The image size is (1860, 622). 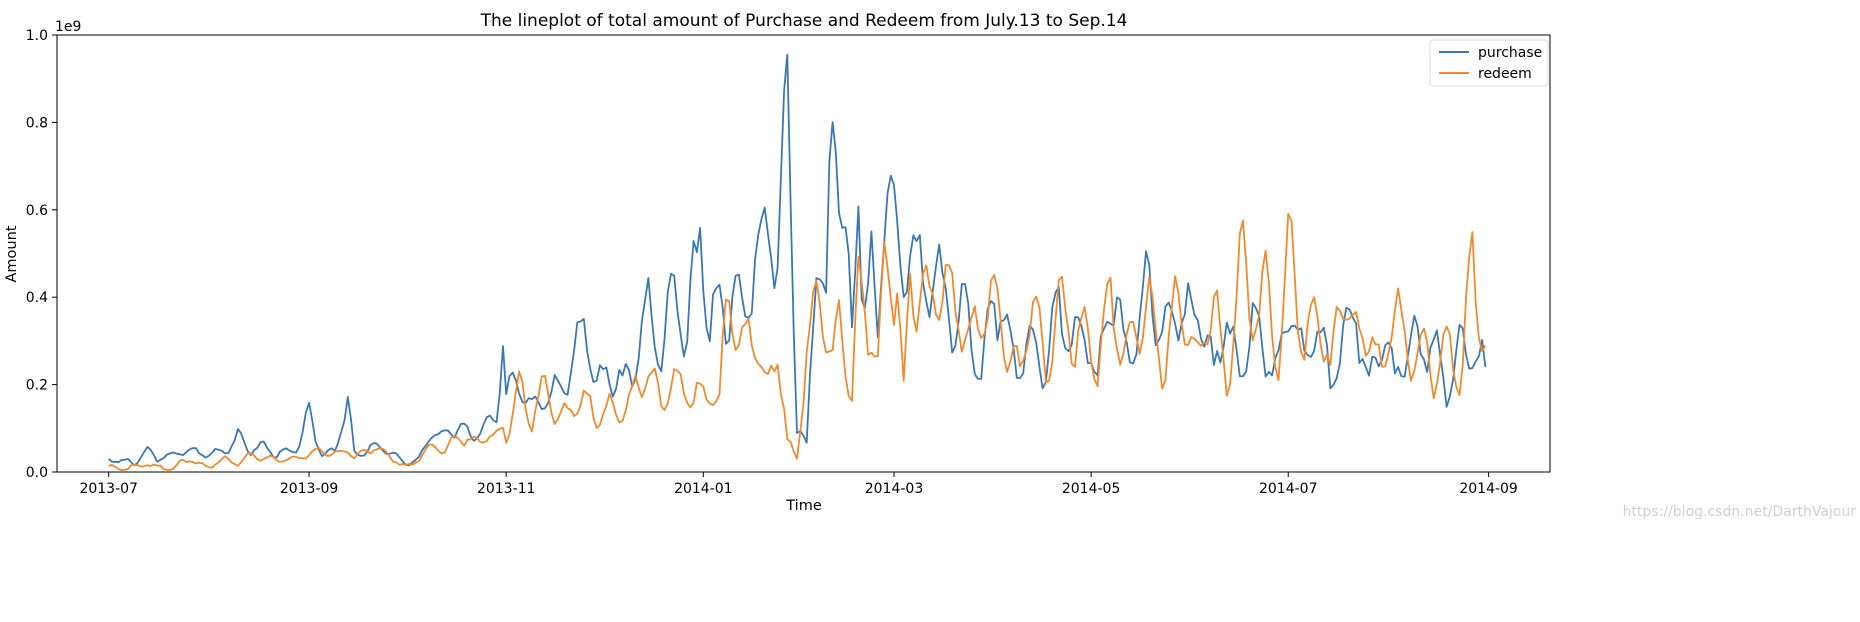 I want to click on y-axis-label: Amount, so click(x=12, y=253).